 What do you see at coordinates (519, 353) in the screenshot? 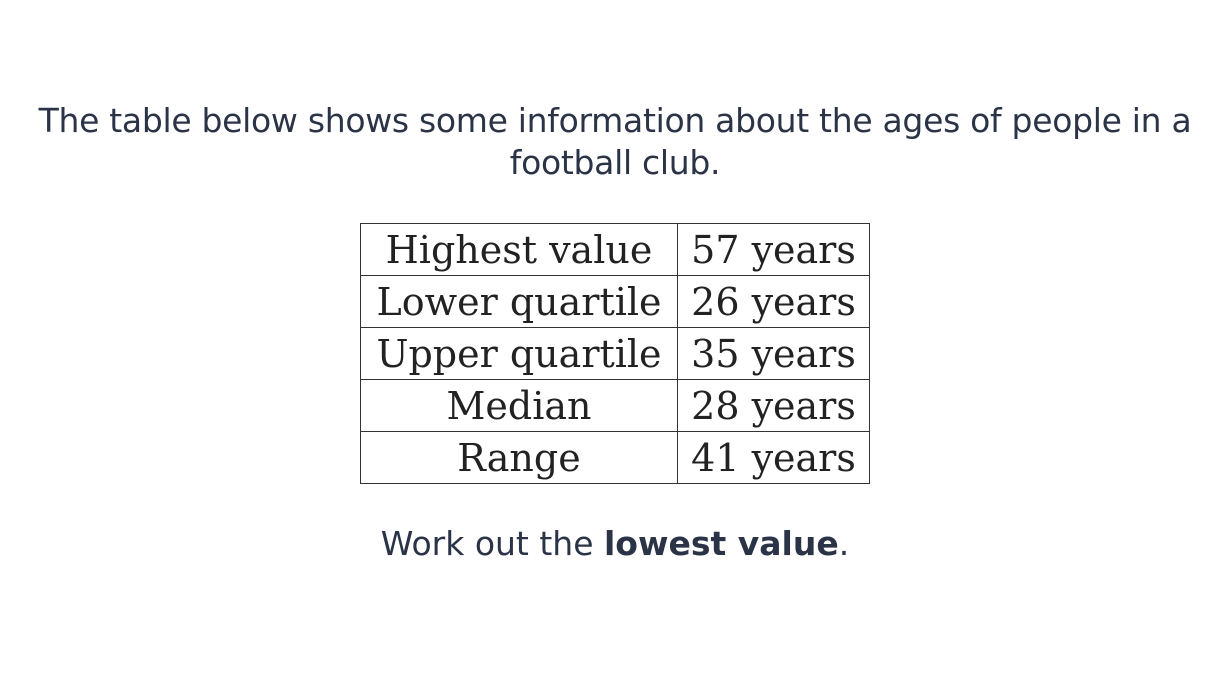
I see `row-label: Upper quartile` at bounding box center [519, 353].